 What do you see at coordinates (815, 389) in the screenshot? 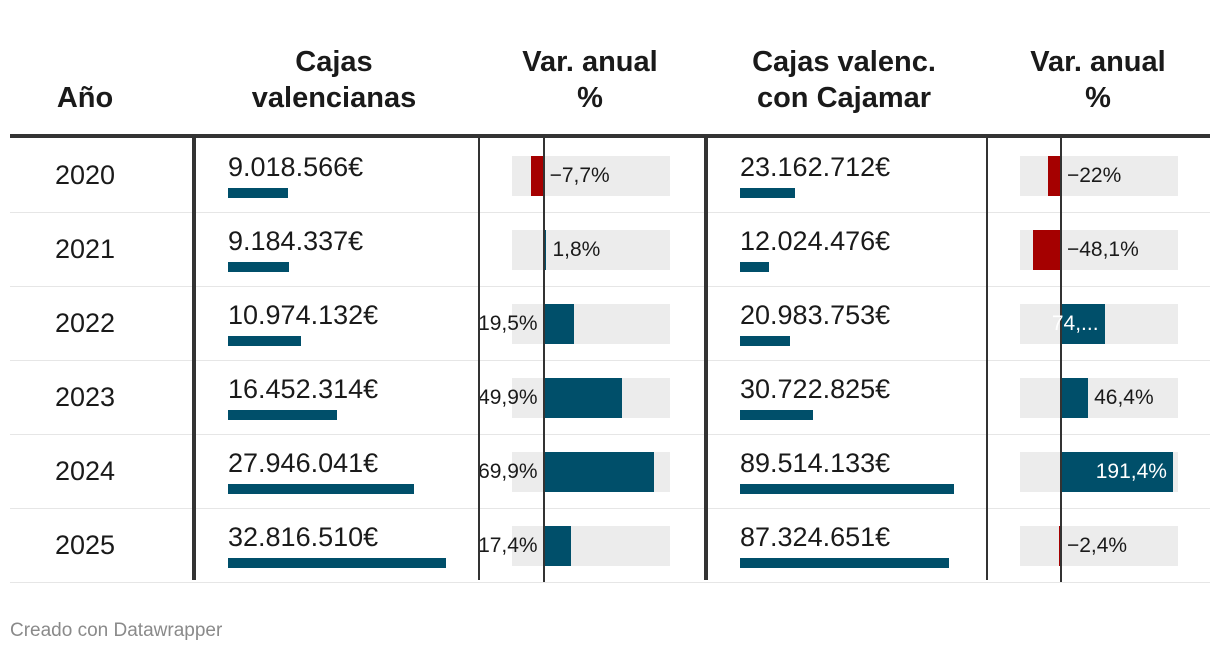
I see `cajas-cajamar-value: 30.722.825€` at bounding box center [815, 389].